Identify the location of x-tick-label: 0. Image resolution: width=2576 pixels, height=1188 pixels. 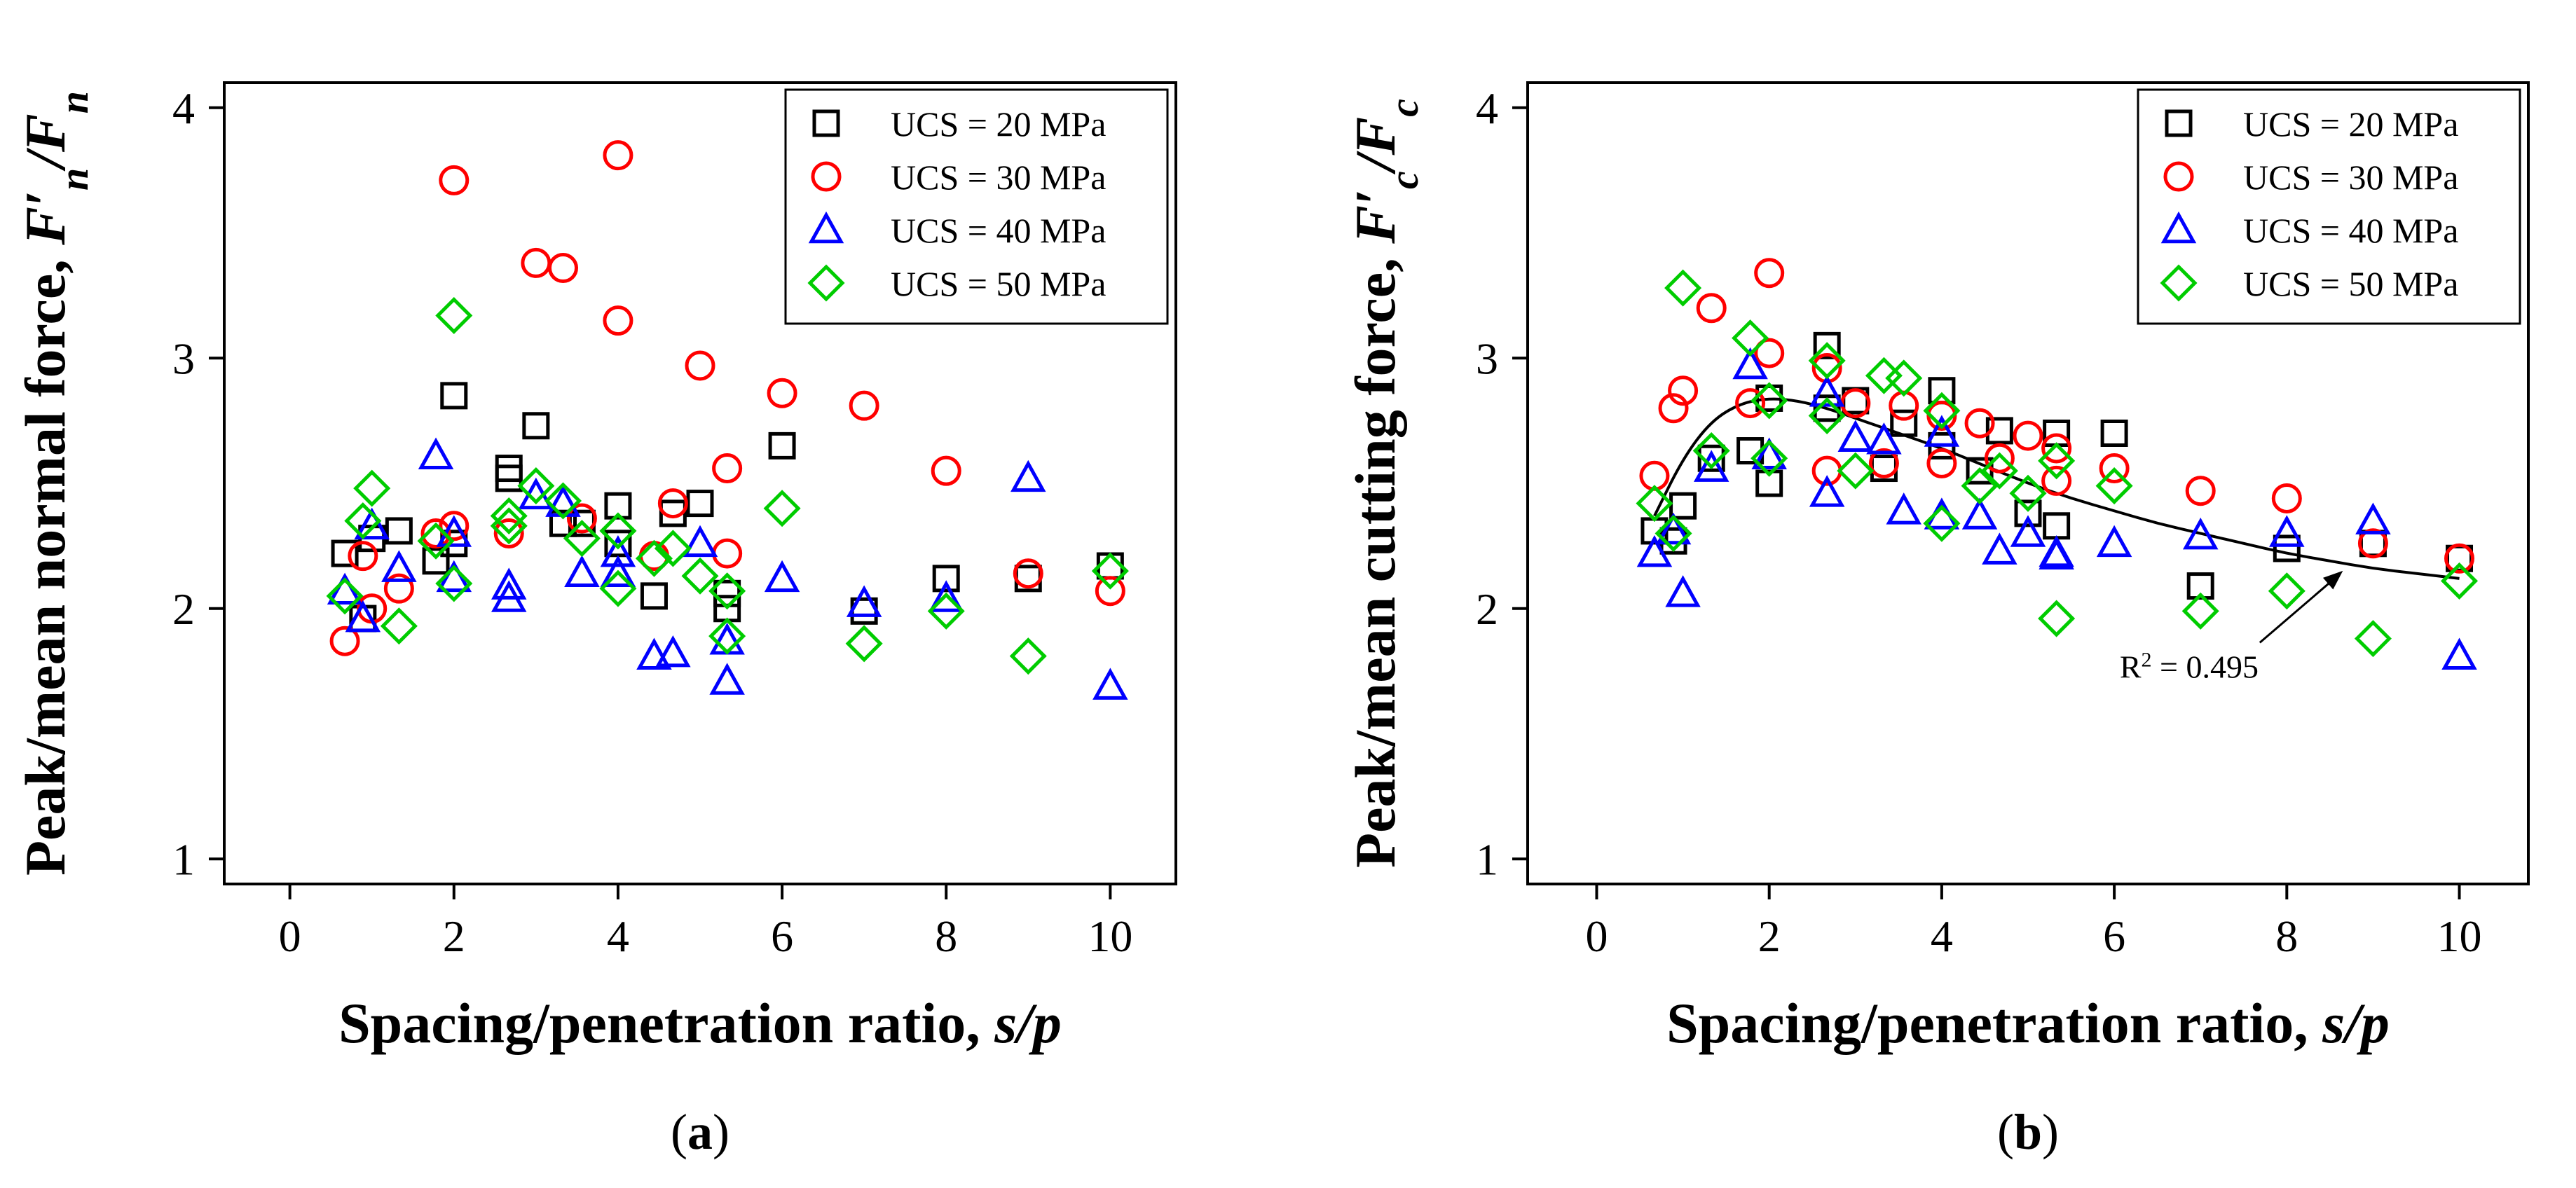
(290, 936).